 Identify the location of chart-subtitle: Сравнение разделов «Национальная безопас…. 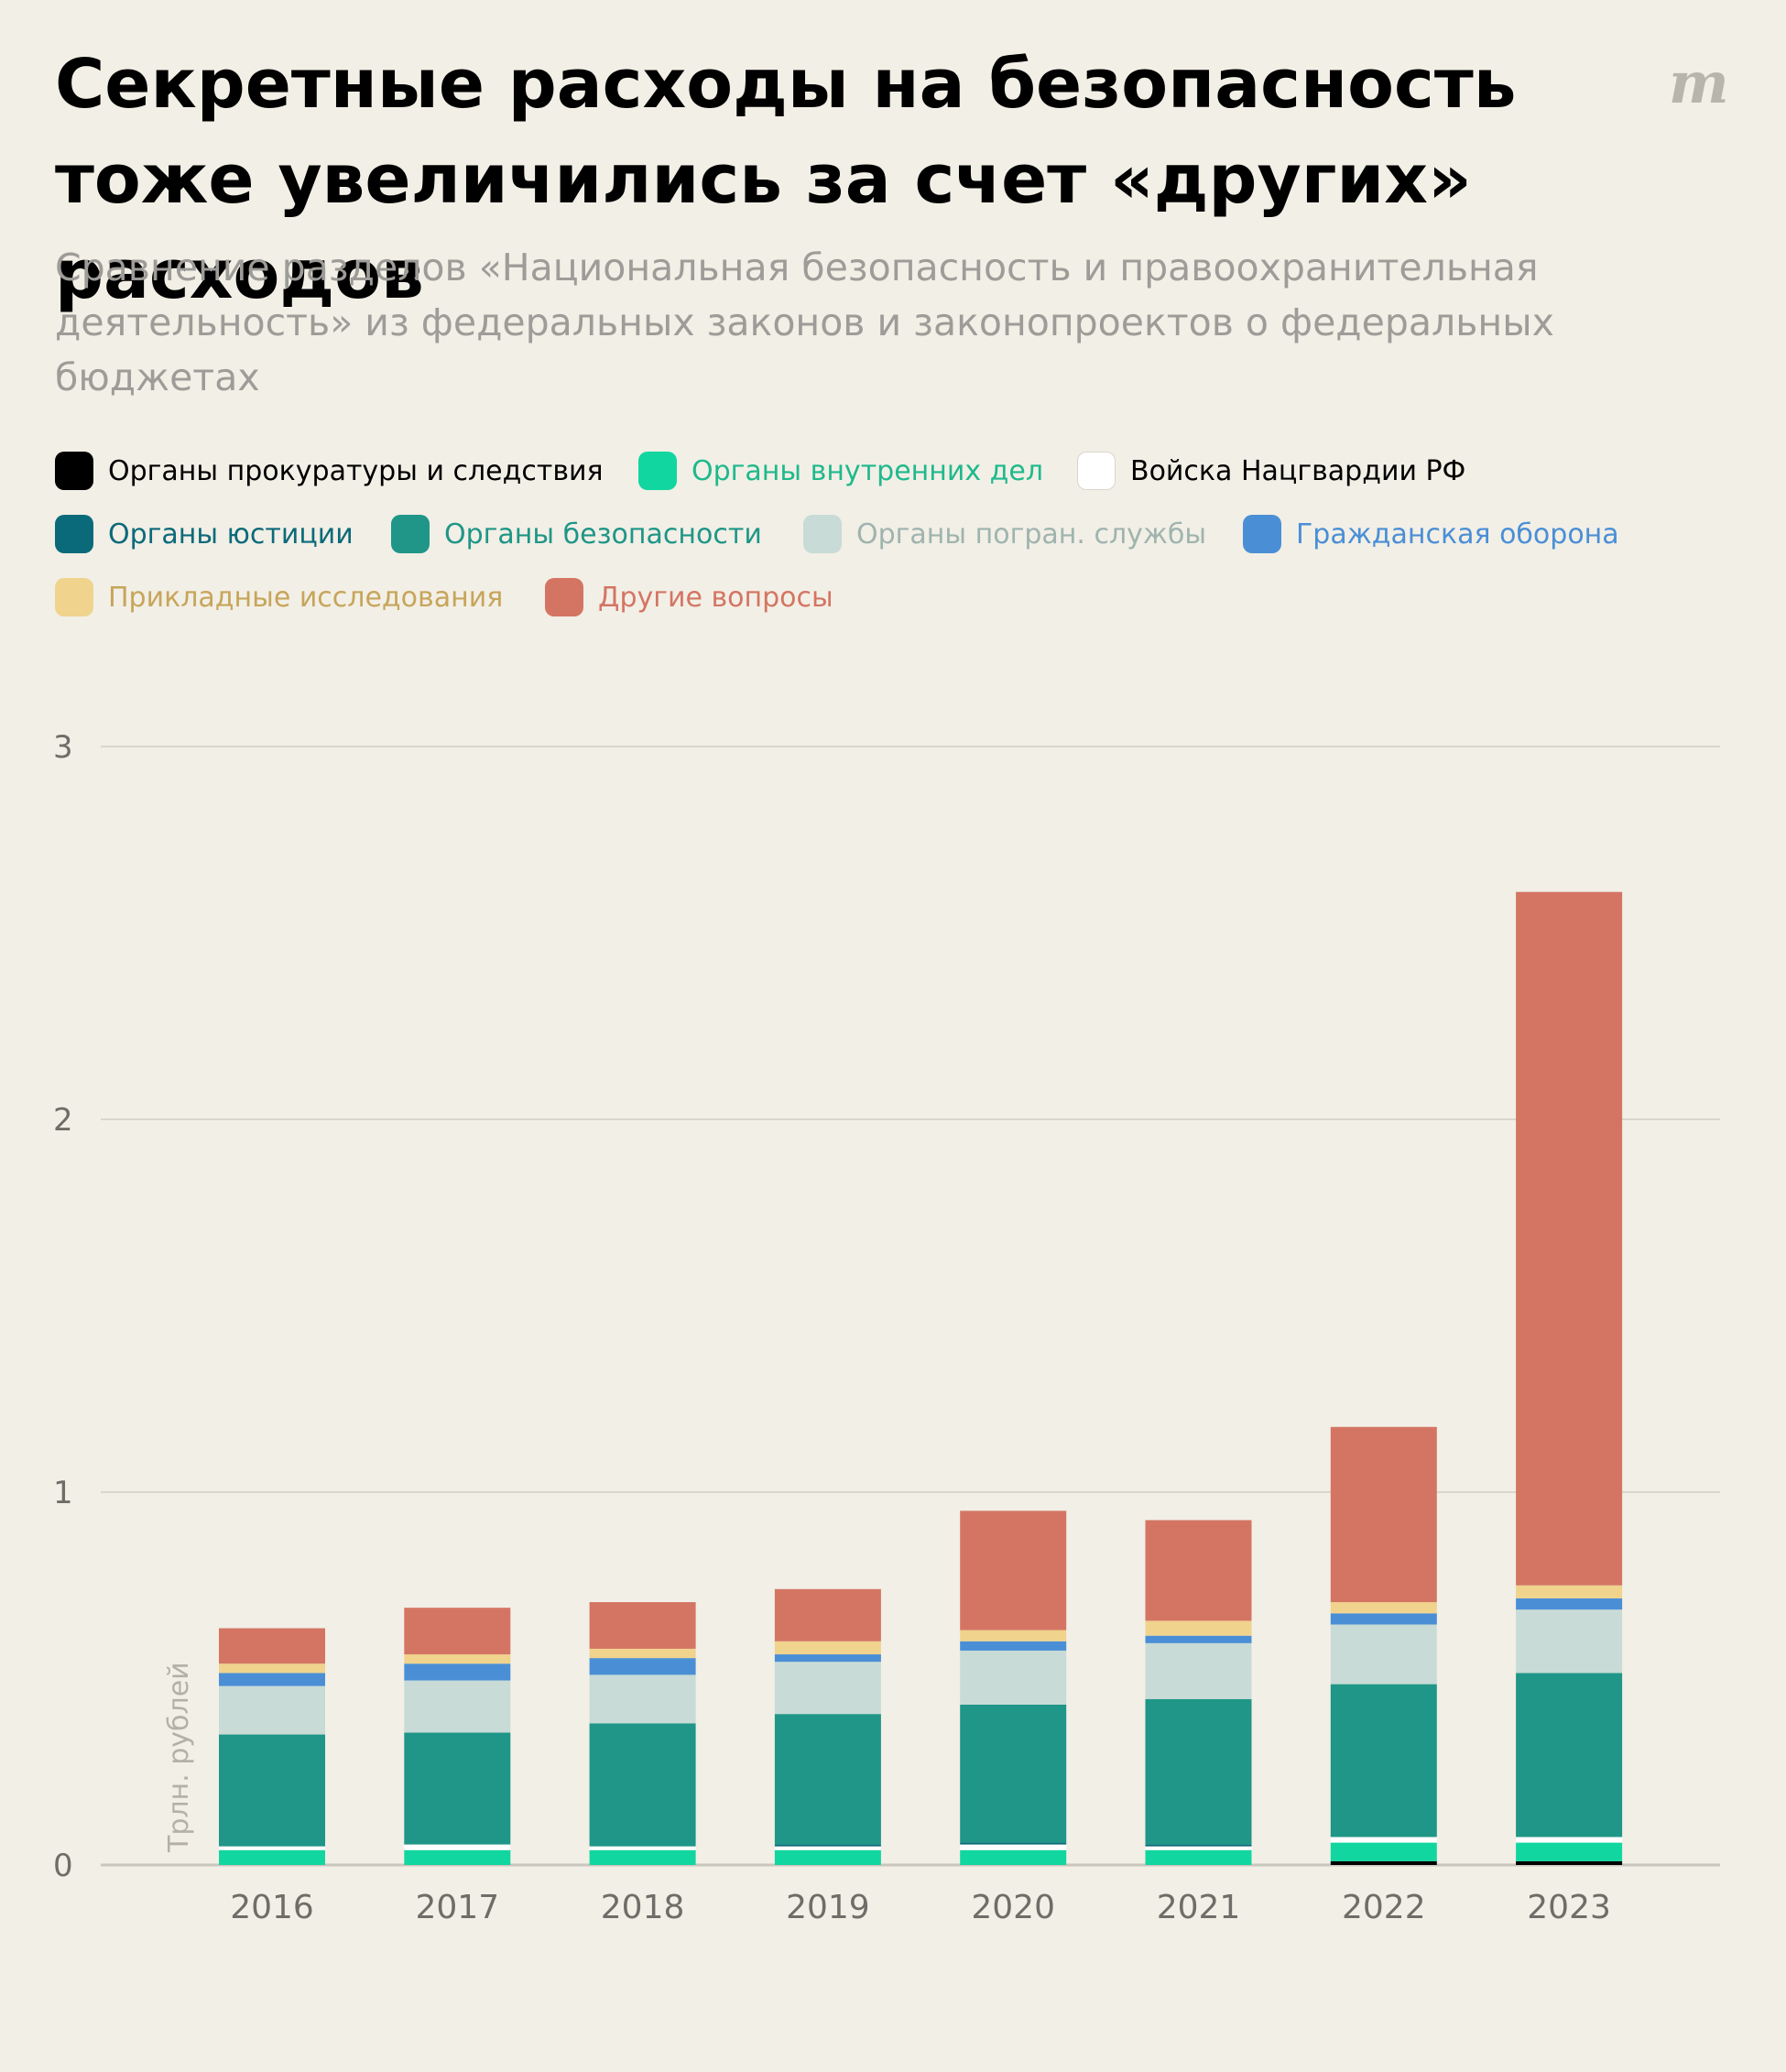
(804, 322).